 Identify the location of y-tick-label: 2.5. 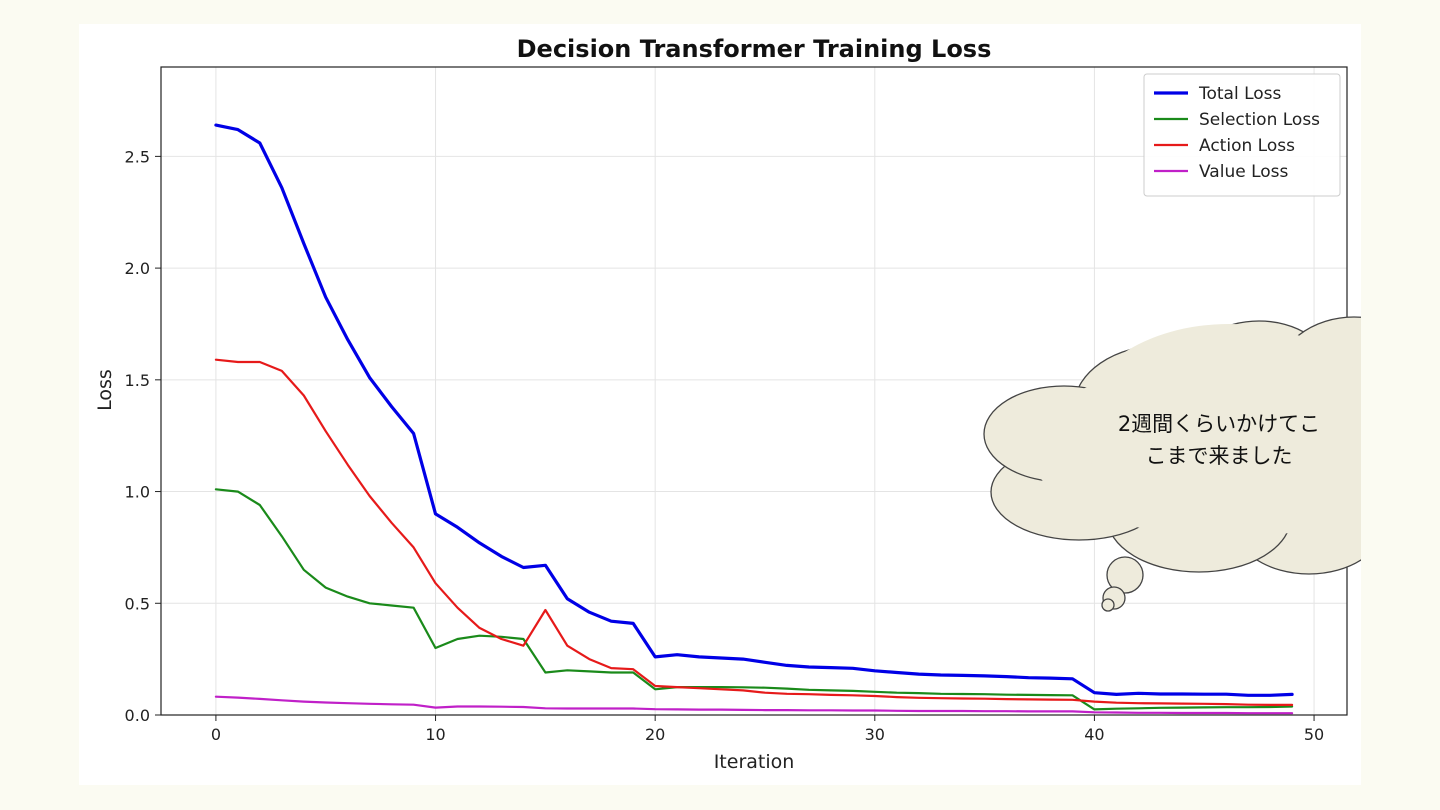
(137, 156).